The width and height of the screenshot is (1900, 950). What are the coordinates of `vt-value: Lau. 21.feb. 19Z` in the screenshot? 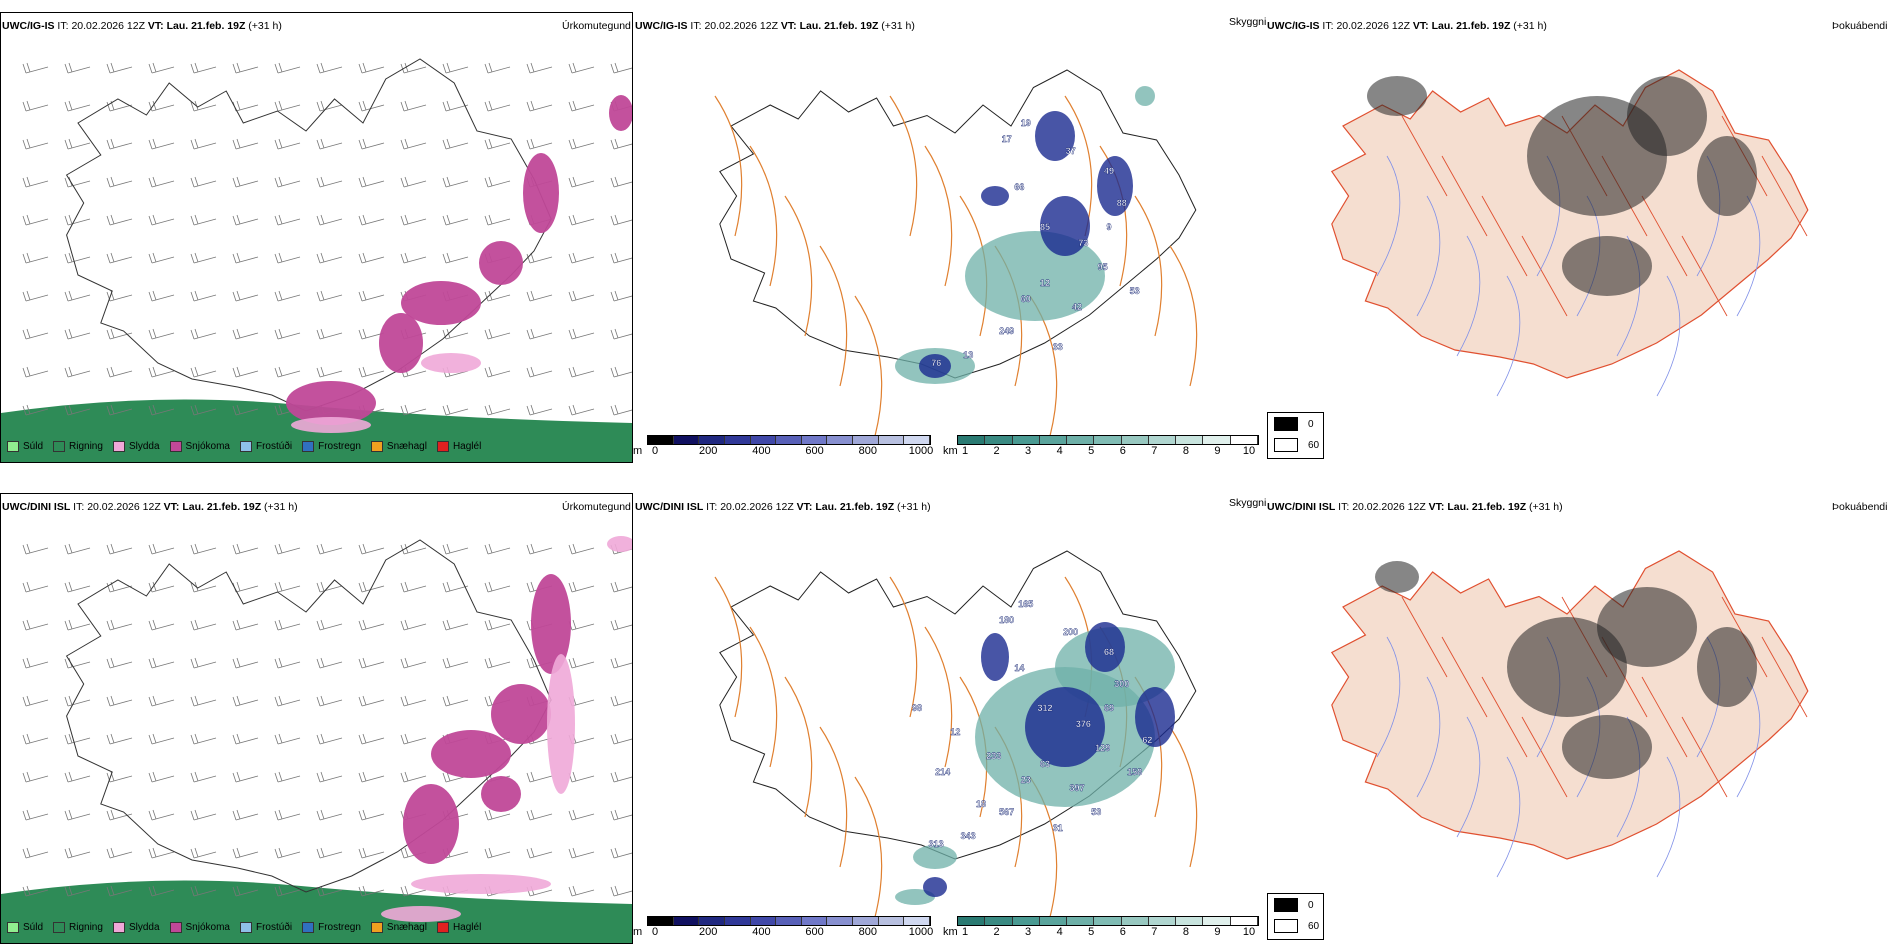 It's located at (855, 507).